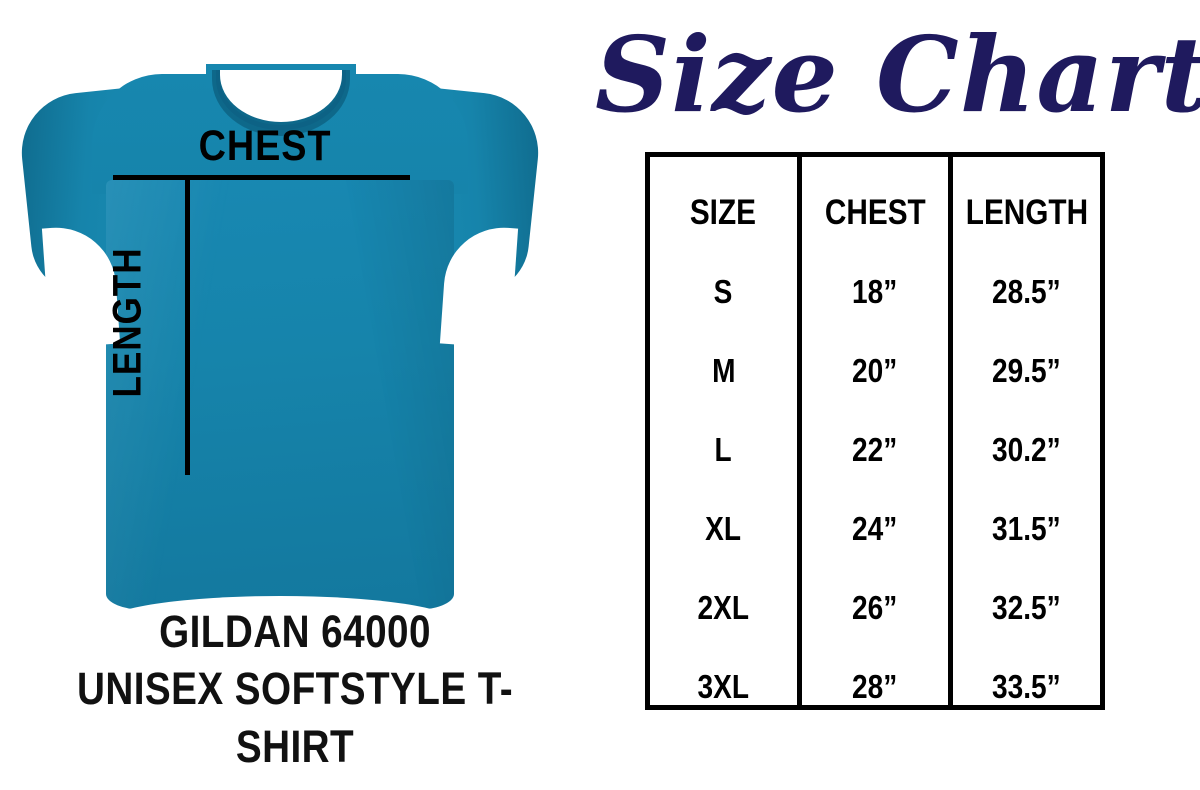 The image size is (1200, 790). I want to click on table-row: 22”, so click(875, 449).